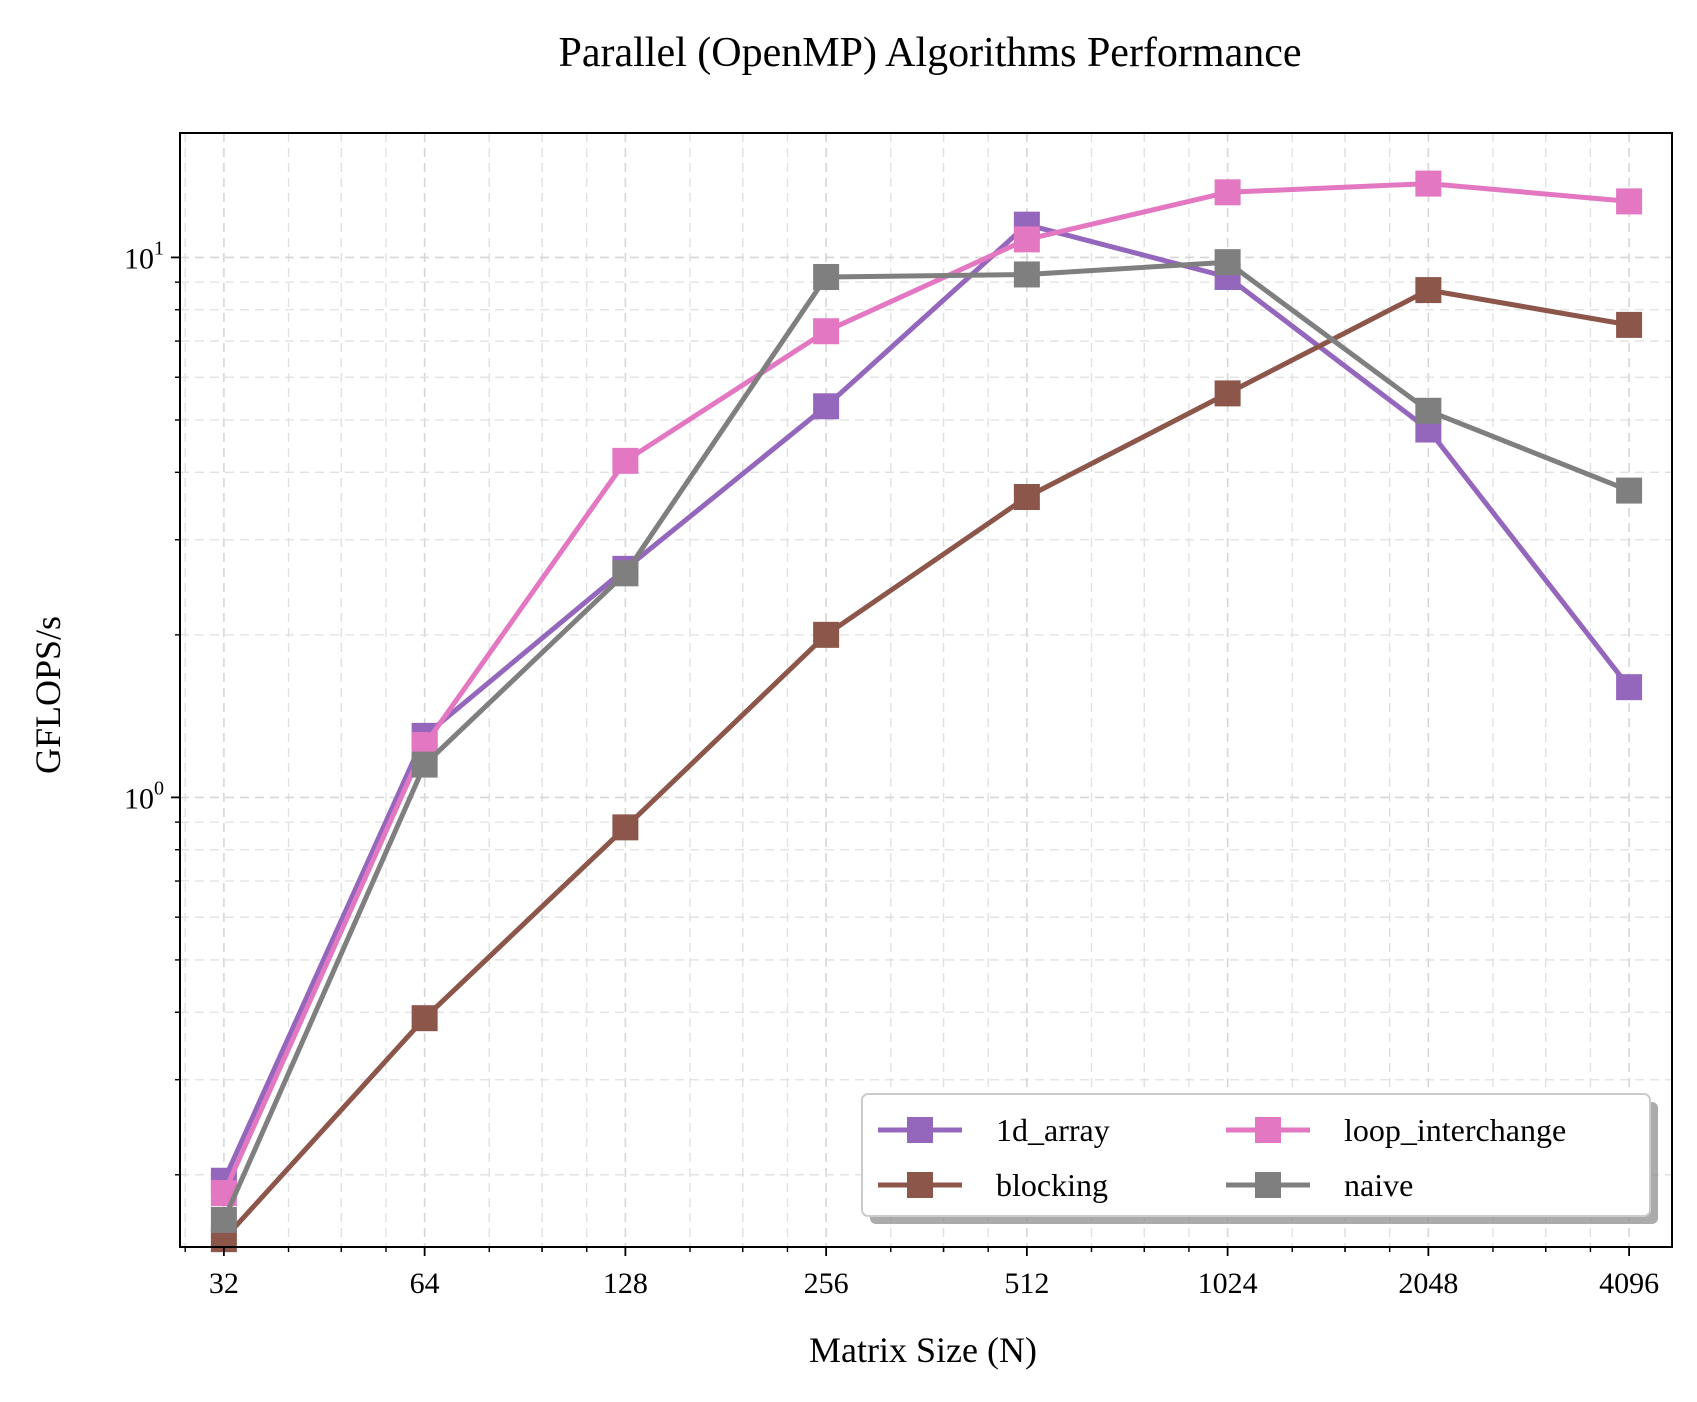  I want to click on legend-item-naive: naive, so click(1319, 1185).